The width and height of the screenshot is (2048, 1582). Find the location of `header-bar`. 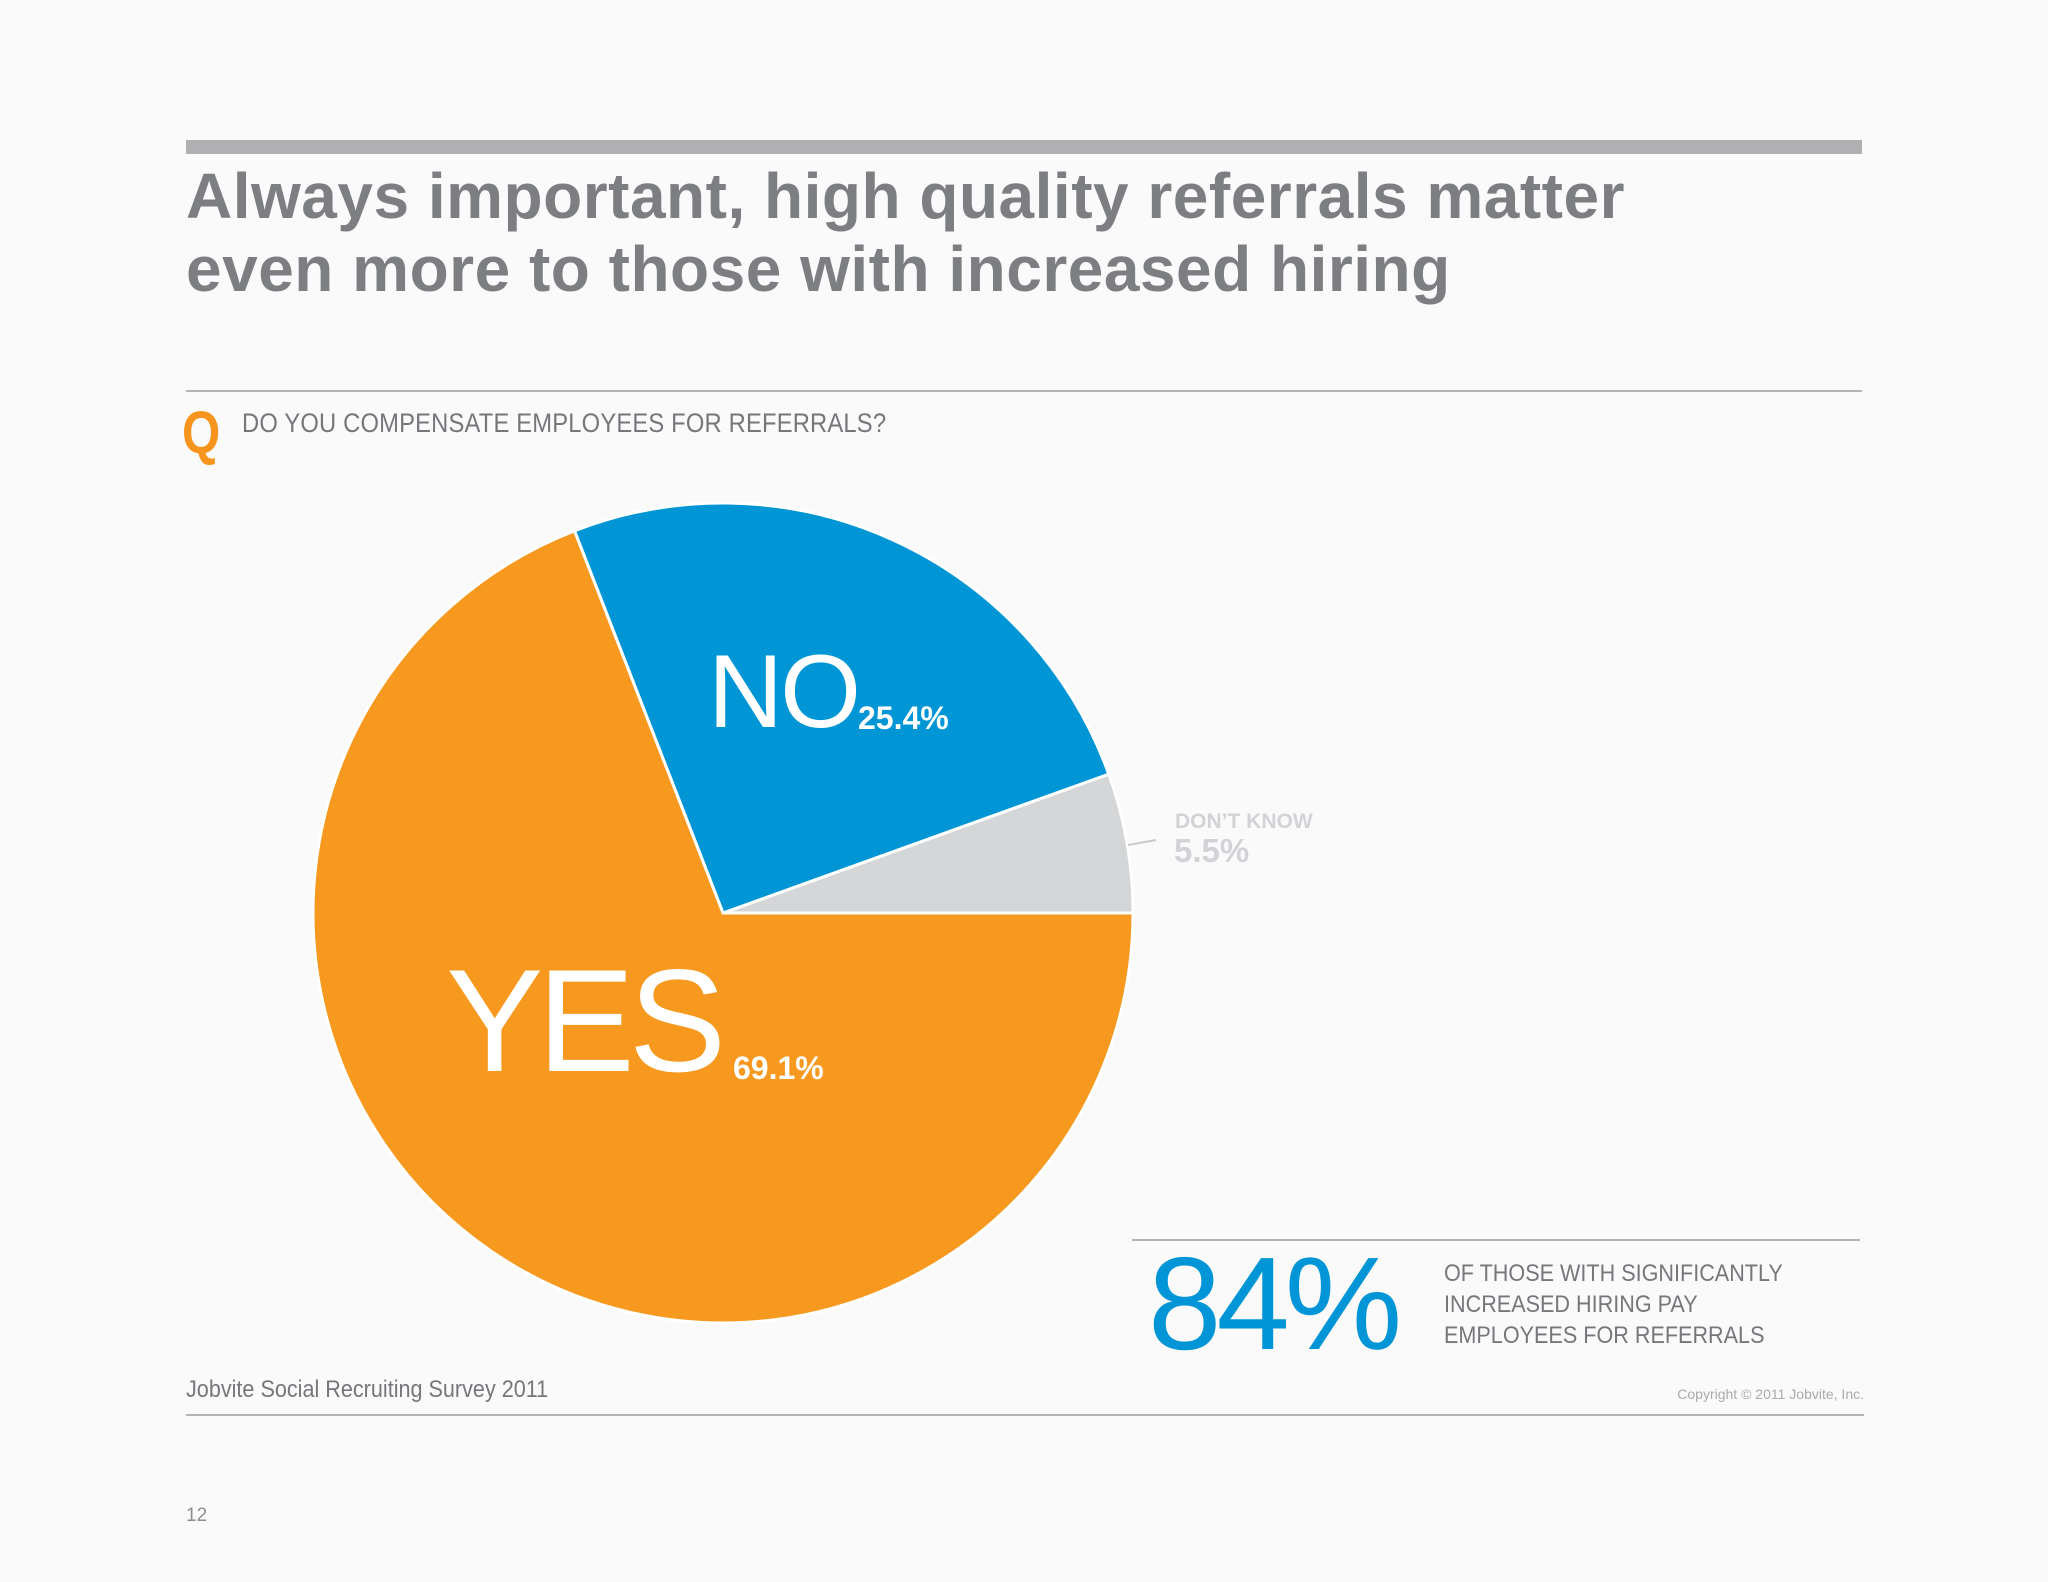

header-bar is located at coordinates (1024, 147).